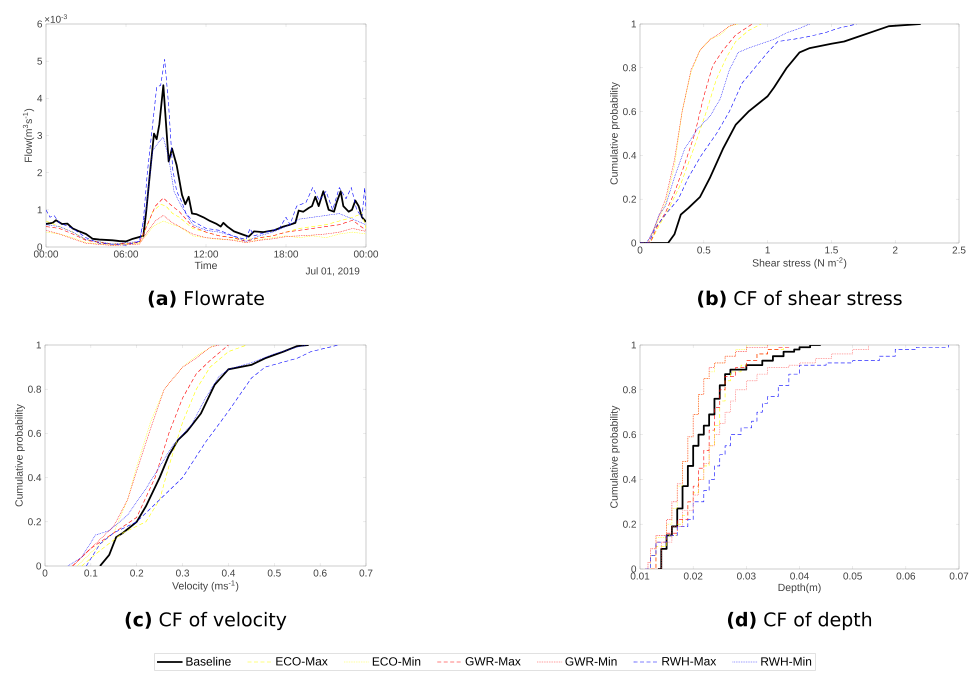 Image resolution: width=969 pixels, height=674 pixels. I want to click on x-tick-label: 0.3, so click(183, 573).